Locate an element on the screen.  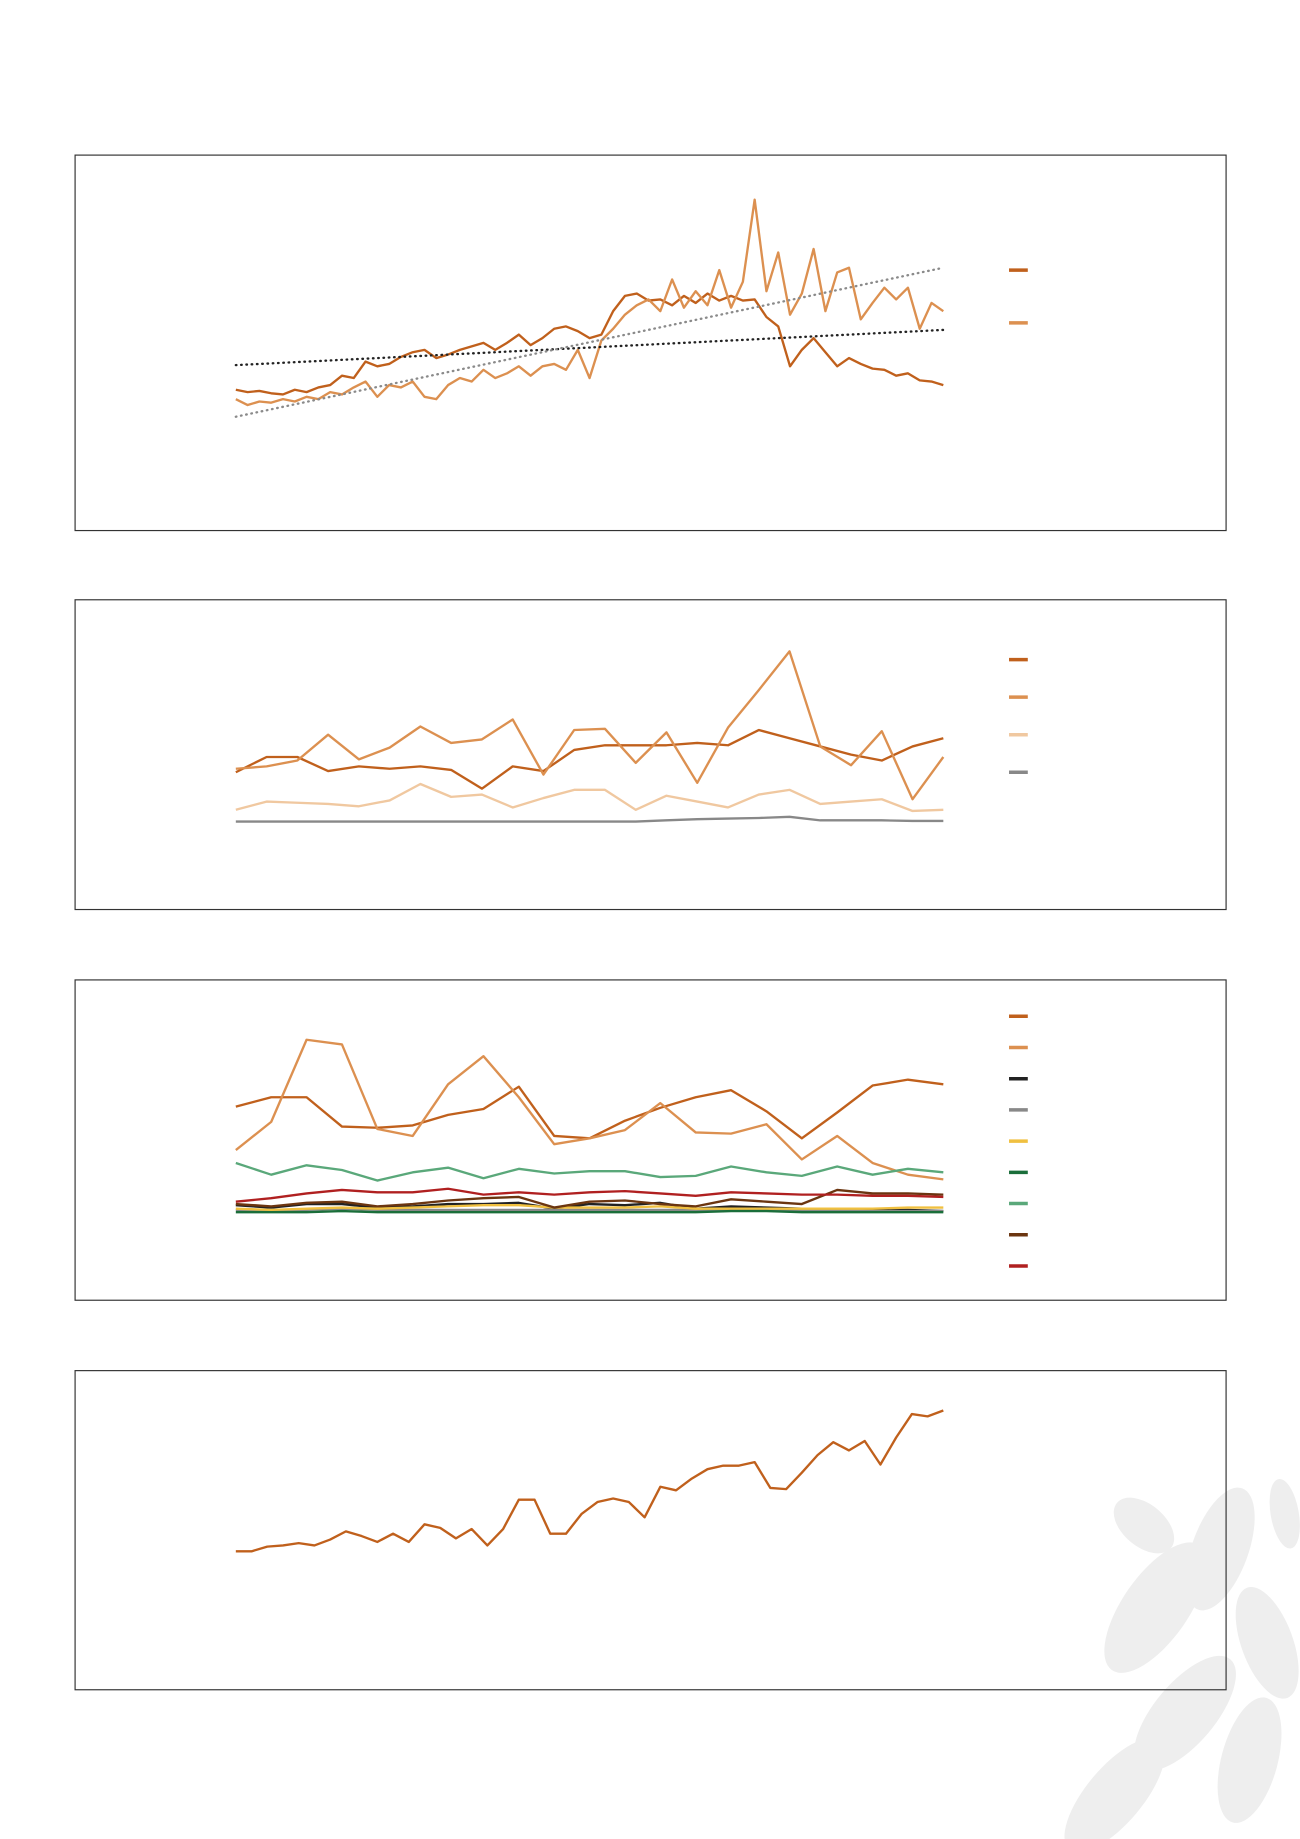
leaf-decoration is located at coordinates (1182, 1659).